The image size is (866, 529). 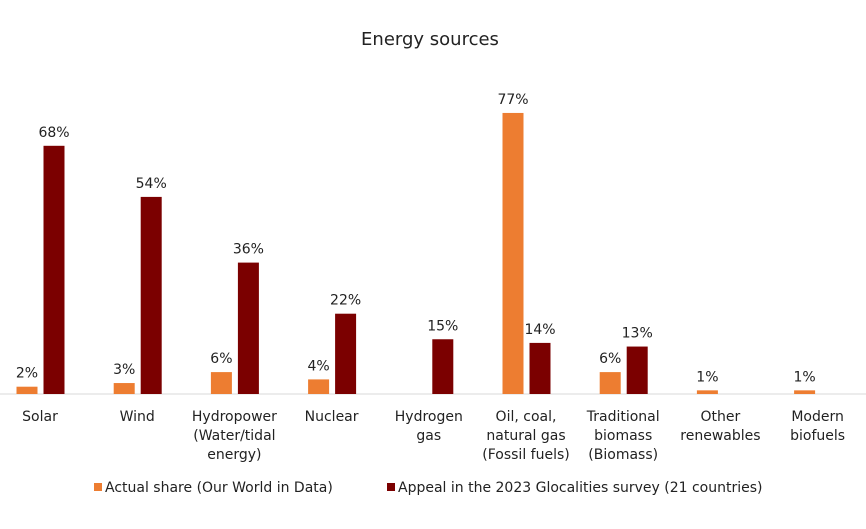 What do you see at coordinates (137, 417) in the screenshot?
I see `category-label-1-line-0: Wind` at bounding box center [137, 417].